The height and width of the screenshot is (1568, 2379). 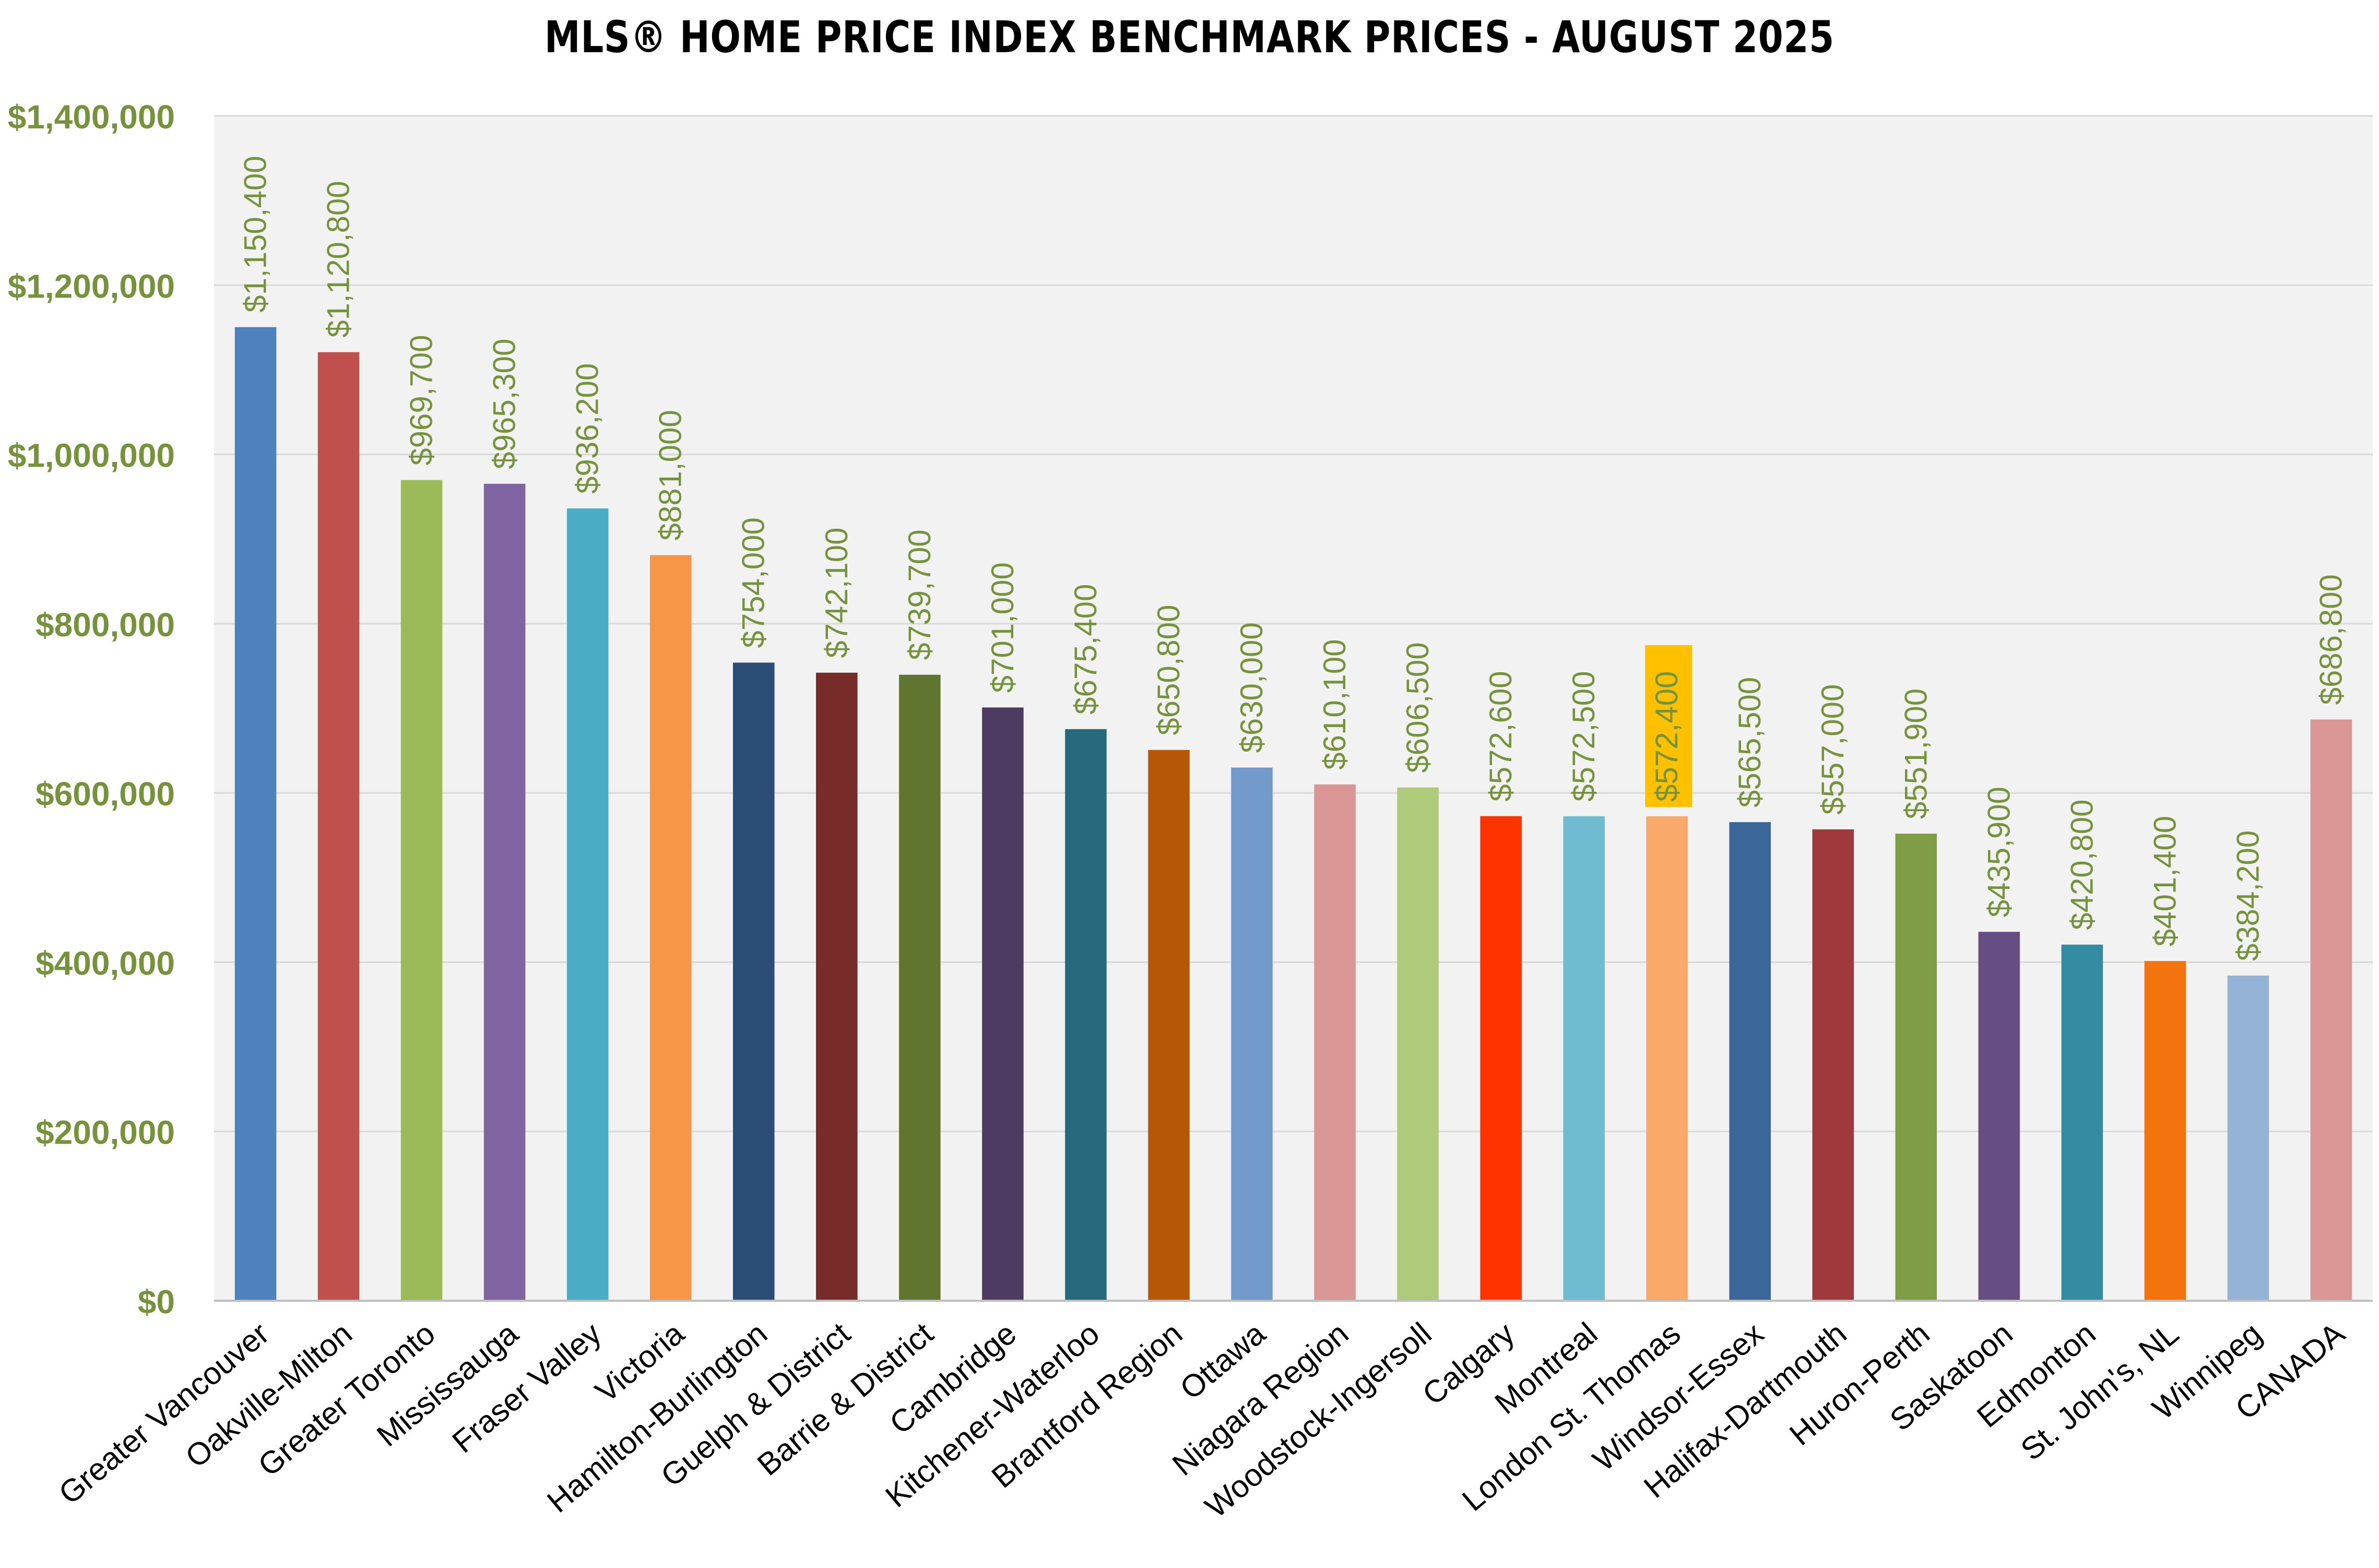 I want to click on y-tick-label: $200,000, so click(x=105, y=1132).